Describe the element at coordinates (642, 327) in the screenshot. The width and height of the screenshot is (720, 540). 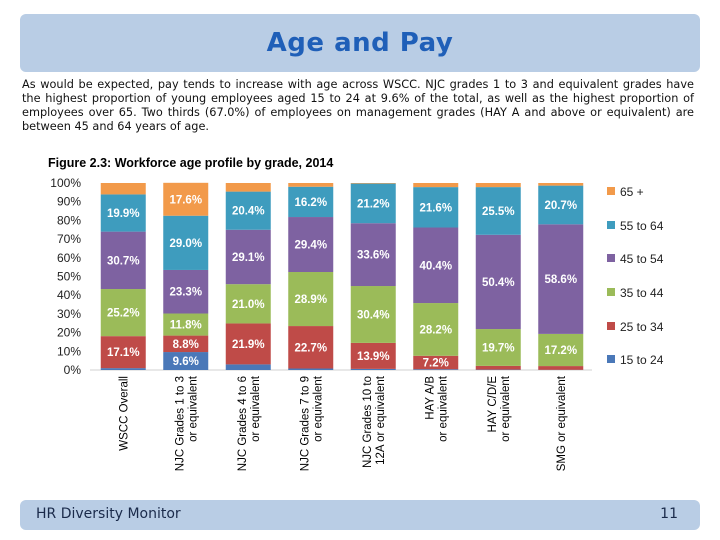
I see `legend-label: 25 to 34` at that location.